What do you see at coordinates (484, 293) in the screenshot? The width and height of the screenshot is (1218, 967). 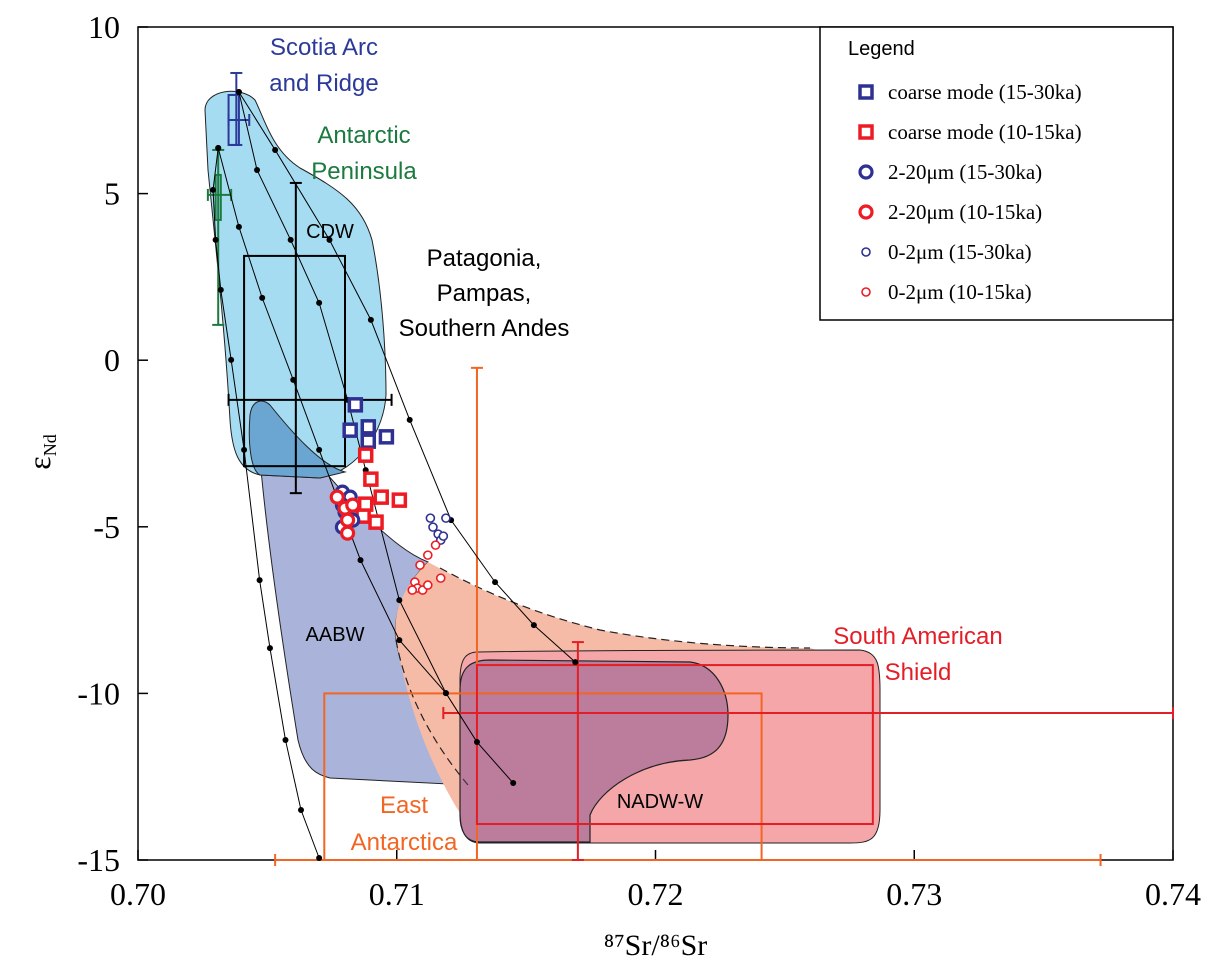 I see `source-label: Pampas,` at bounding box center [484, 293].